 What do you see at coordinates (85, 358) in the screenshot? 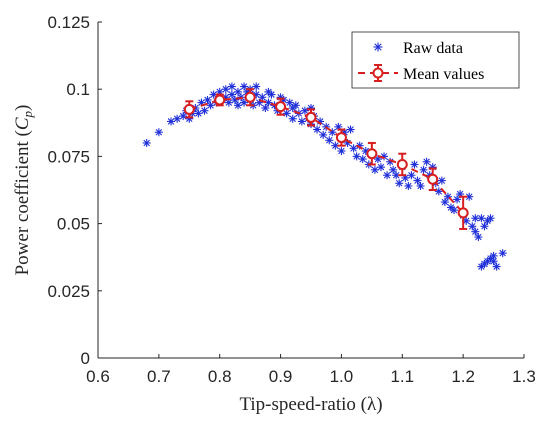
I see `y-tick-label: 0` at bounding box center [85, 358].